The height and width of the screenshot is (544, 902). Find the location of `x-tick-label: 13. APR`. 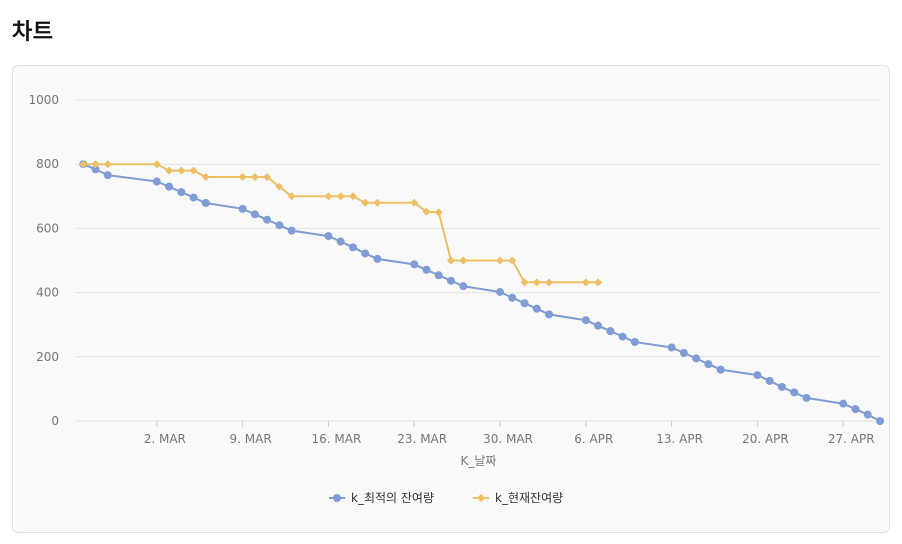

x-tick-label: 13. APR is located at coordinates (679, 439).